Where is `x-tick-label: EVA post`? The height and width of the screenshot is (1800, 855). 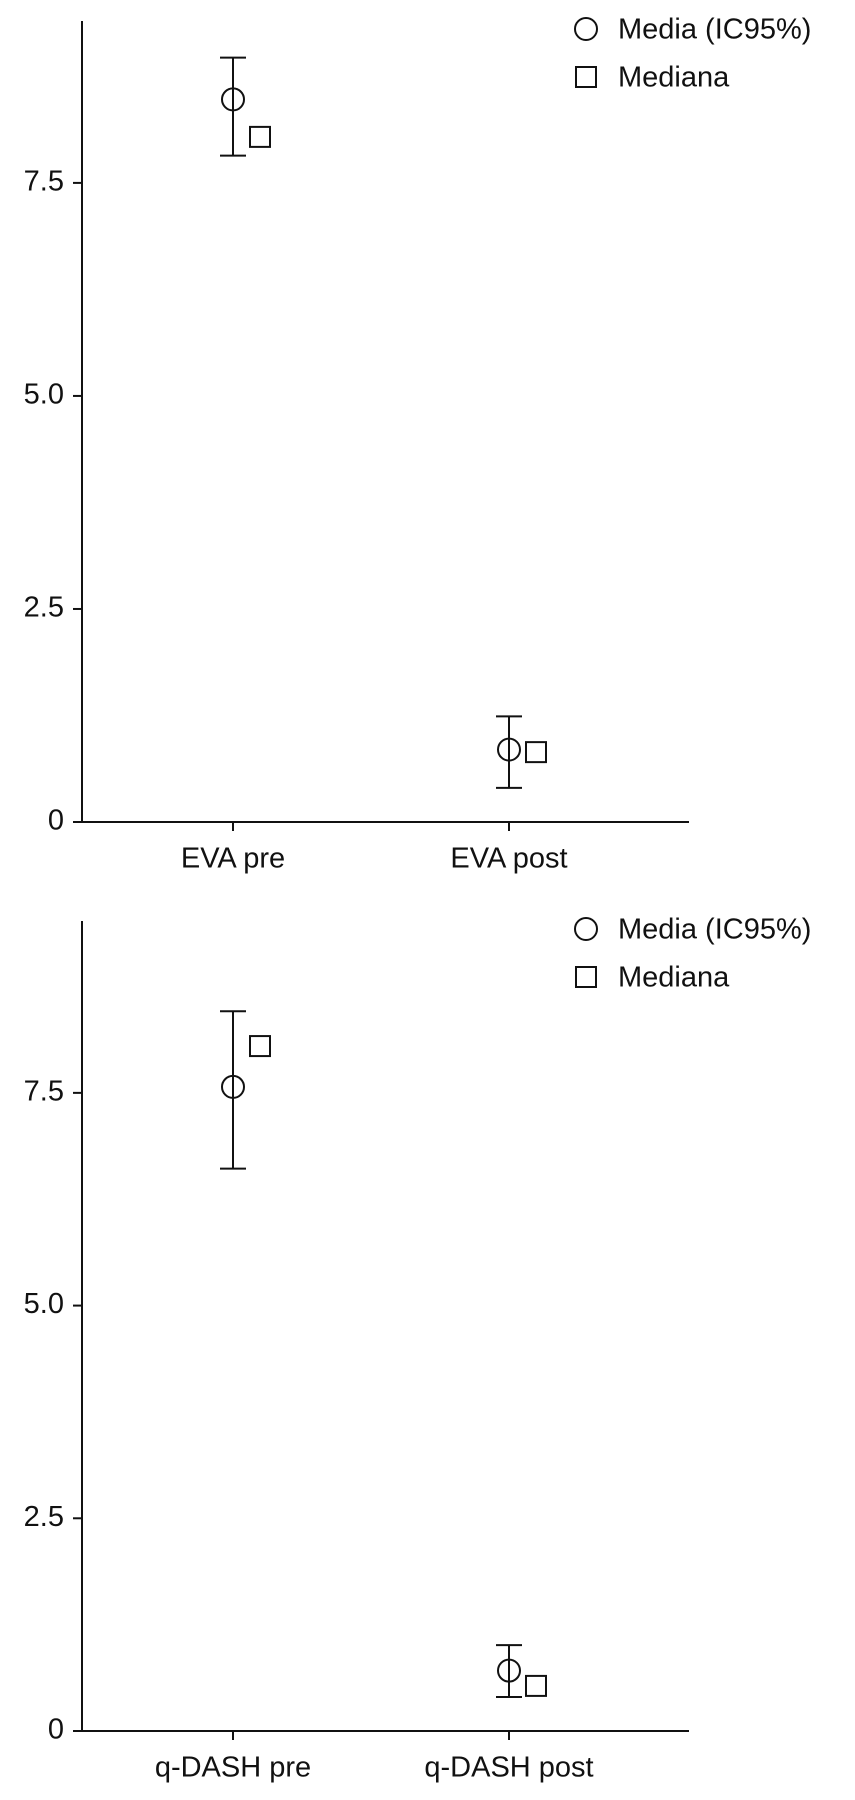 x-tick-label: EVA post is located at coordinates (508, 859).